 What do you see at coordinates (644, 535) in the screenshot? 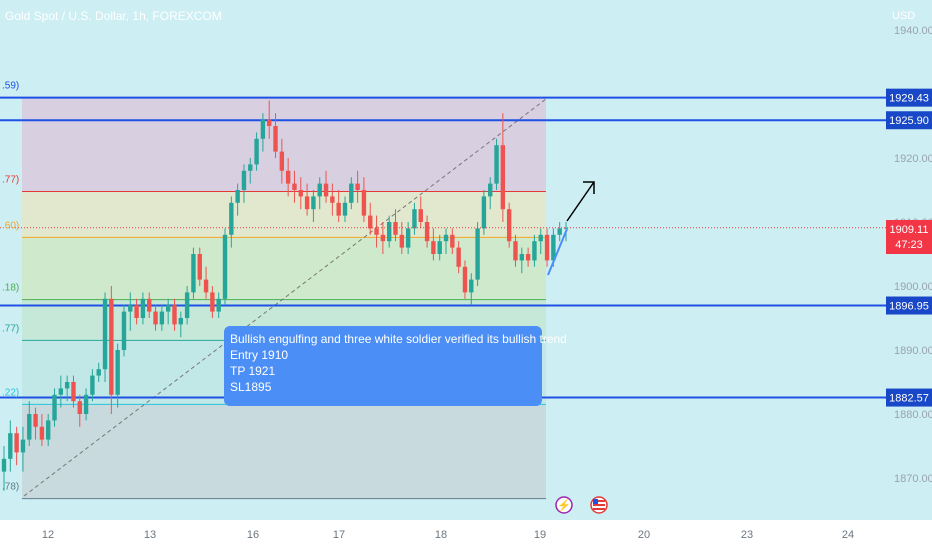
I see `time-tick-label: 20` at bounding box center [644, 535].